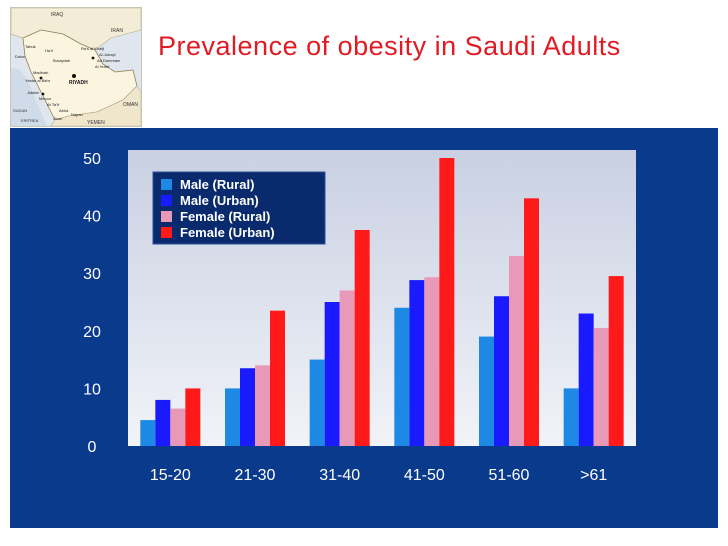  What do you see at coordinates (339, 475) in the screenshot?
I see `x-tick-label: 31-40` at bounding box center [339, 475].